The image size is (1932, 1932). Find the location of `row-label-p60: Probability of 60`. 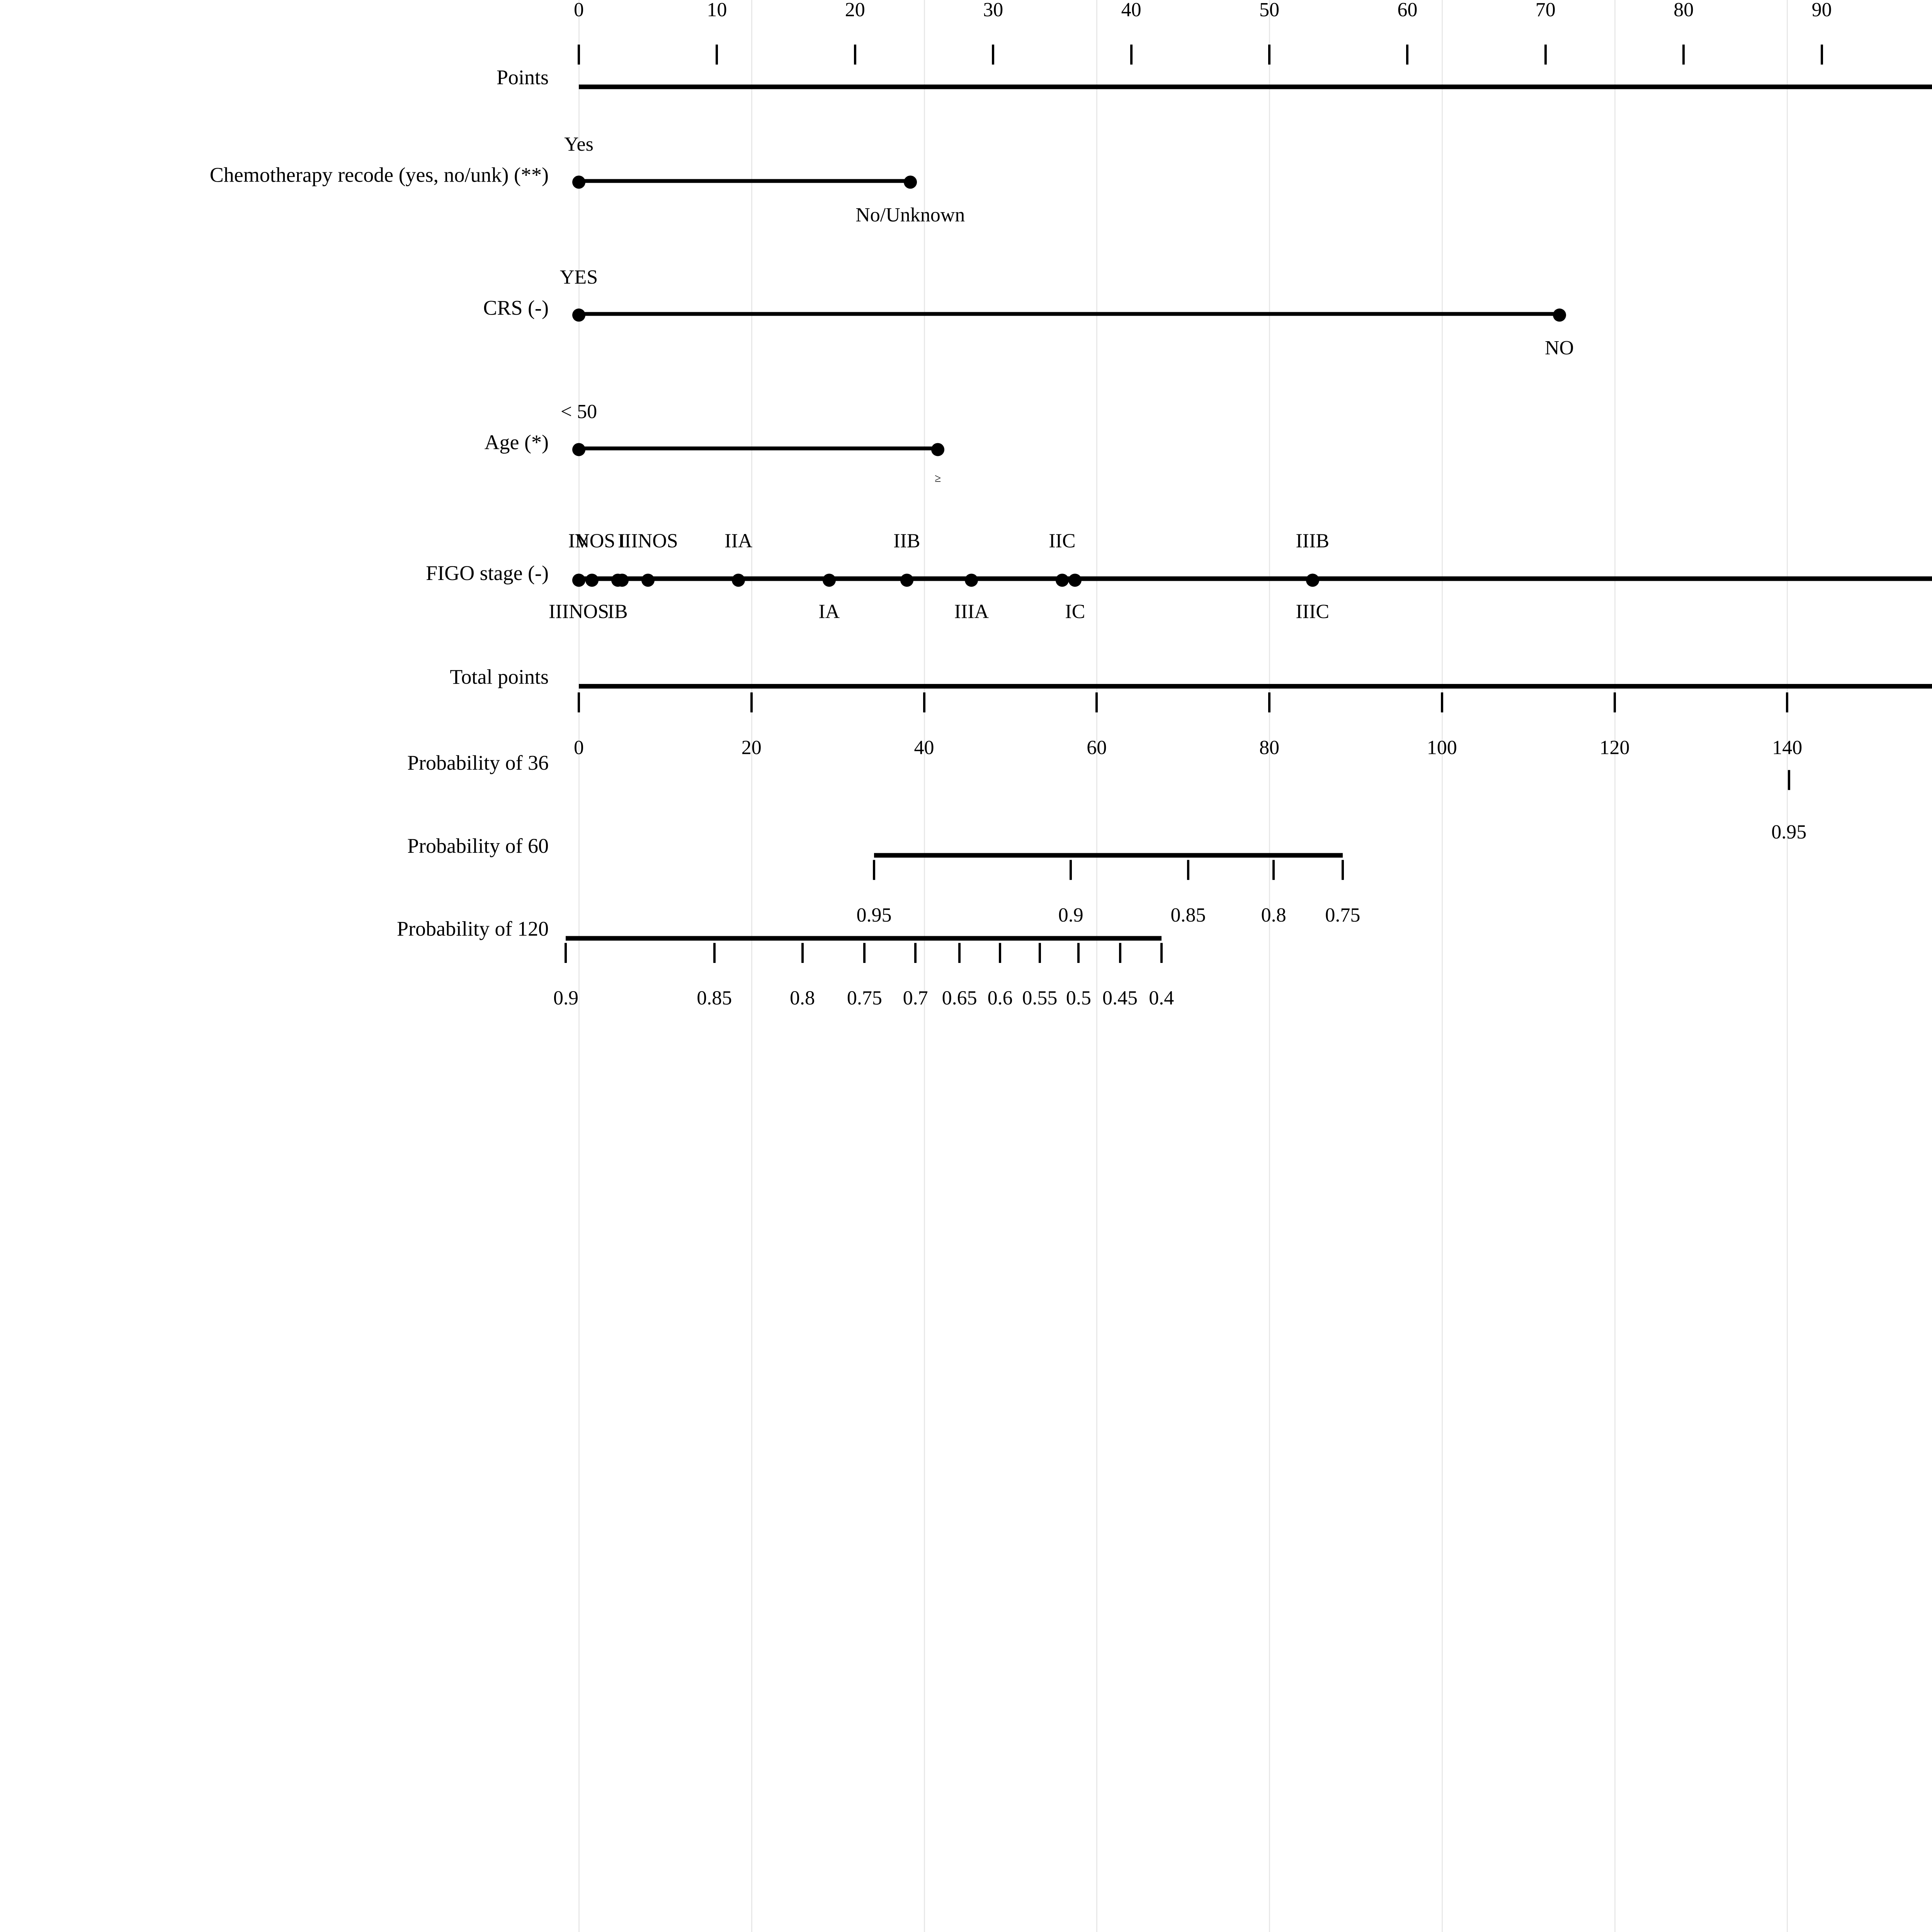

row-label-p60: Probability of 60 is located at coordinates (478, 845).